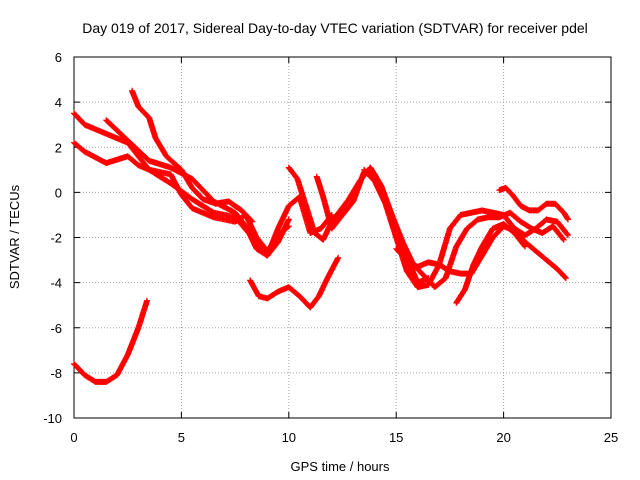 The height and width of the screenshot is (480, 640). Describe the element at coordinates (611, 437) in the screenshot. I see `x-tick-label: 25` at that location.